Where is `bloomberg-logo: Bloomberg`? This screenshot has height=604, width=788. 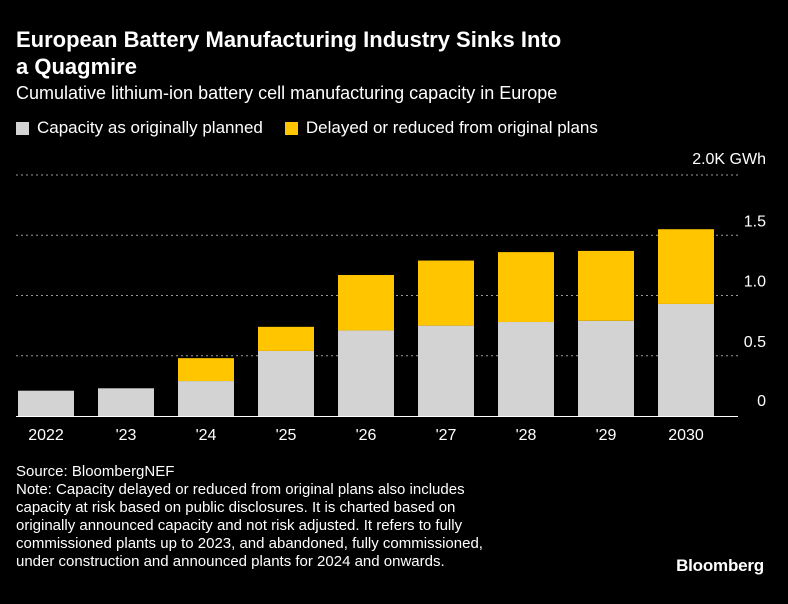
bloomberg-logo: Bloomberg is located at coordinates (720, 565).